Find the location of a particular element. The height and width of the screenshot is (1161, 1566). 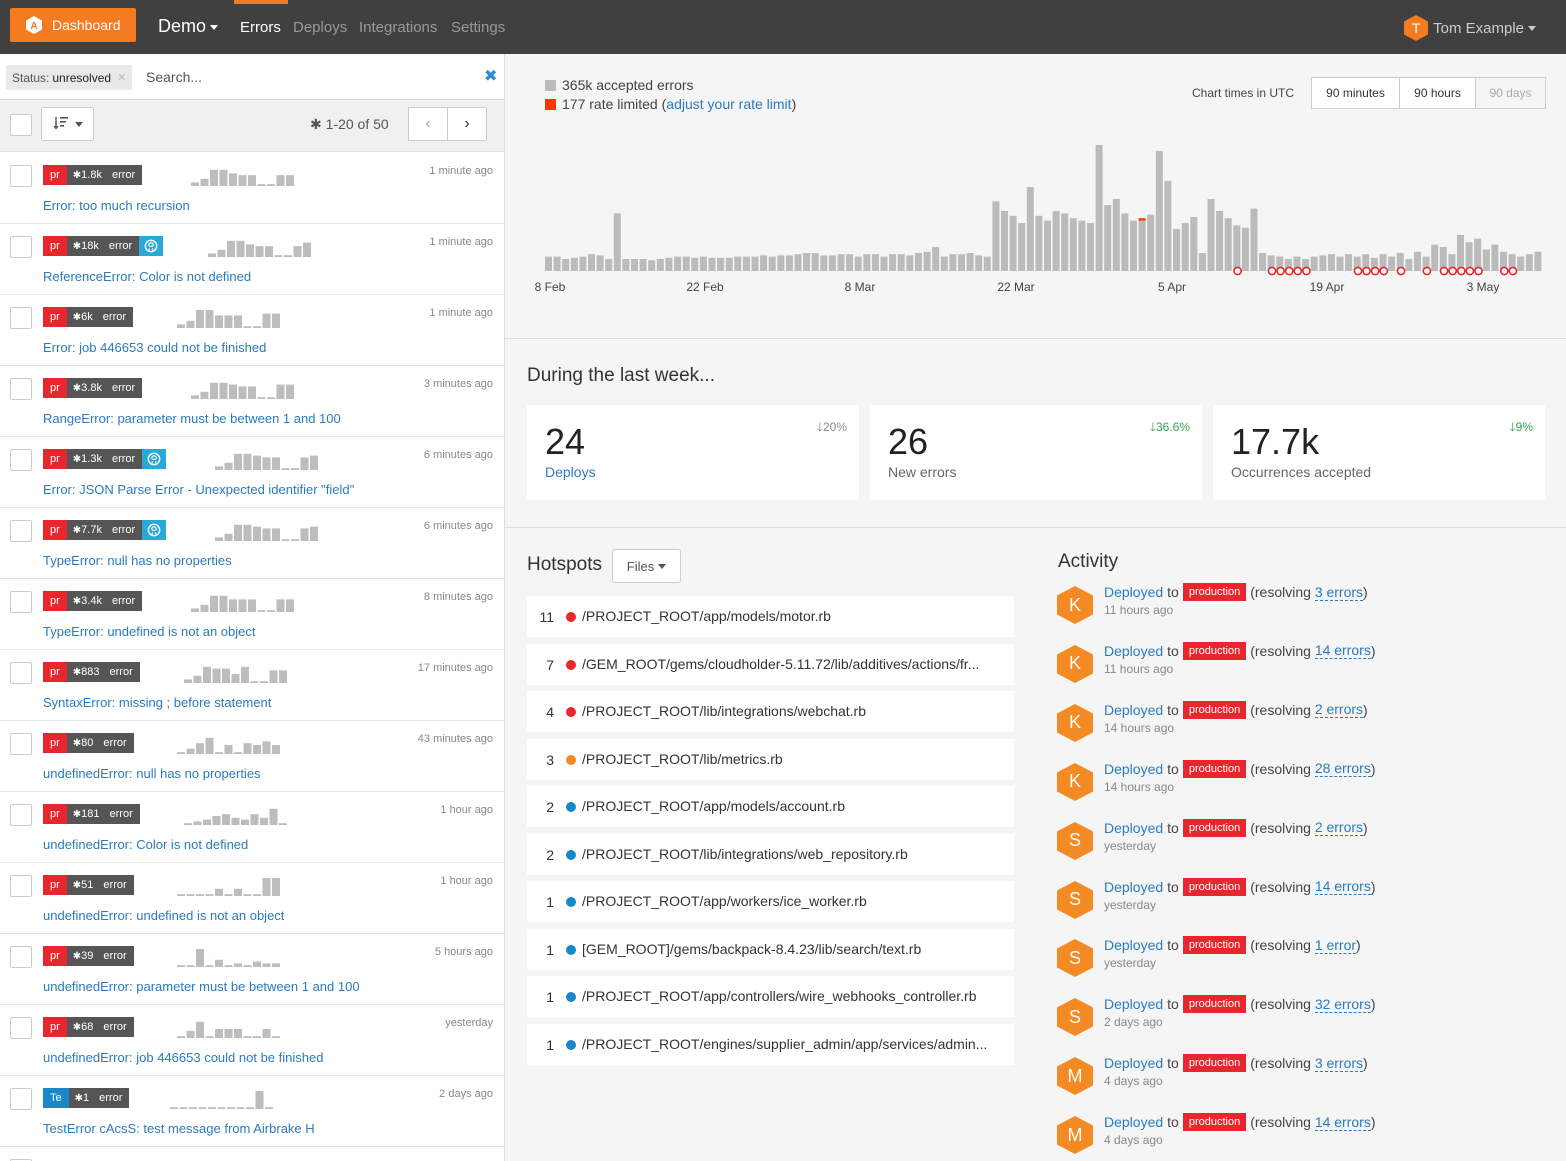

hotspot-row: 2/PROJECT_ROOT/app/models/account.rb is located at coordinates (770, 806).